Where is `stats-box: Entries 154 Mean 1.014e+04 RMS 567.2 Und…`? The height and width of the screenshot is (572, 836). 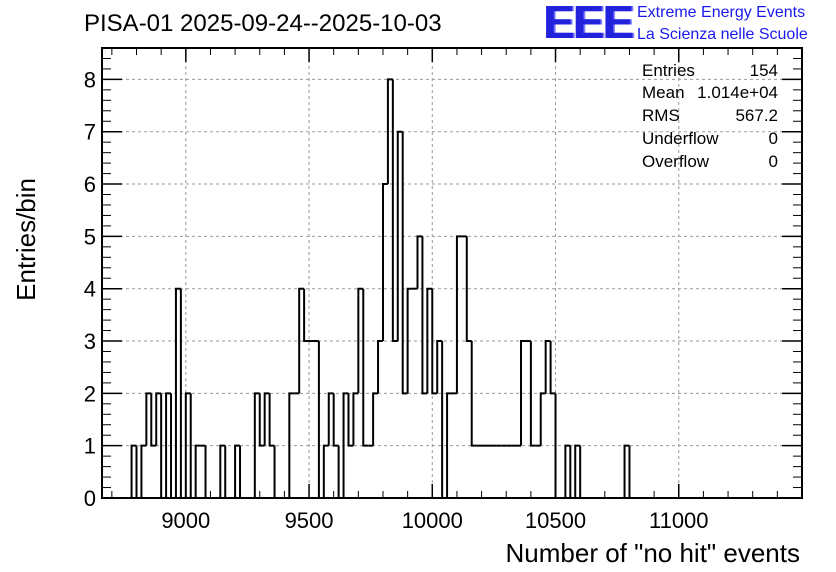 stats-box: Entries 154 Mean 1.014e+04 RMS 567.2 Und… is located at coordinates (710, 116).